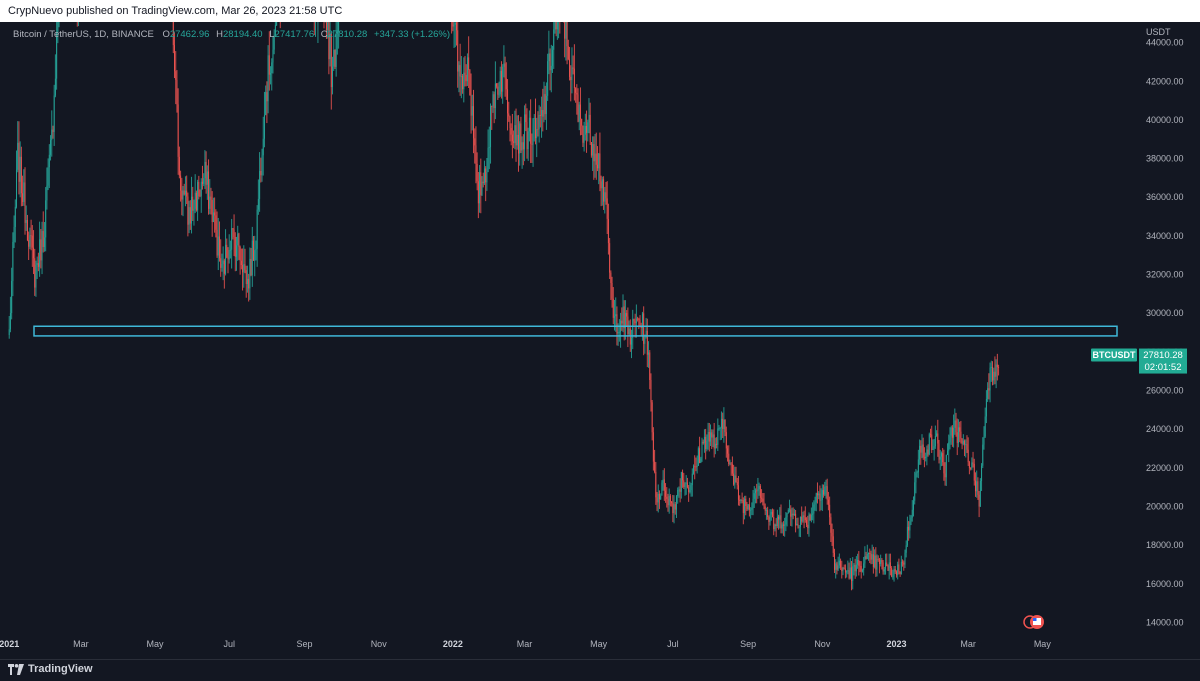 The height and width of the screenshot is (681, 1200). Describe the element at coordinates (16, 669) in the screenshot. I see `tradingview-logo-icon` at that location.